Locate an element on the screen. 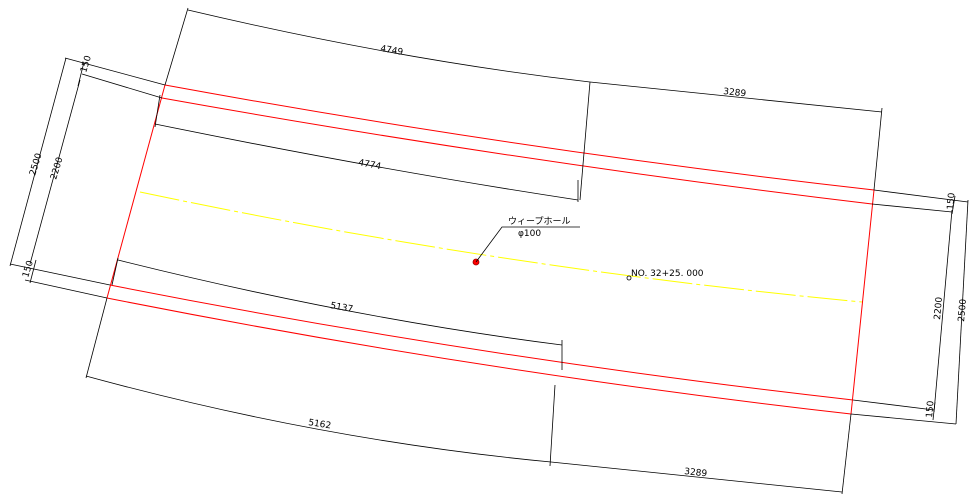 The width and height of the screenshot is (971, 498). weep-hole-annotation: ウィープホール φ100 is located at coordinates (526, 241).